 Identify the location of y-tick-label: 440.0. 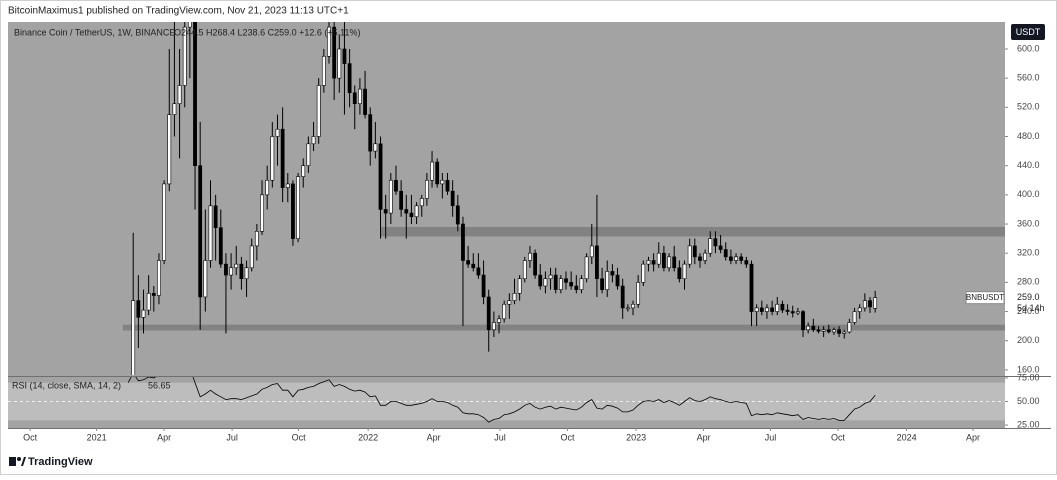
(1028, 165).